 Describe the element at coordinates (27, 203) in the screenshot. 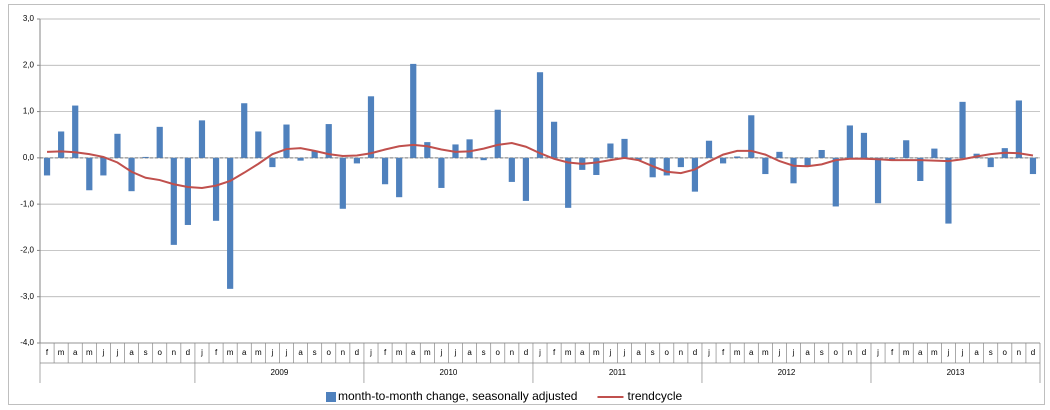

I see `y-tick-label: -1,0` at that location.